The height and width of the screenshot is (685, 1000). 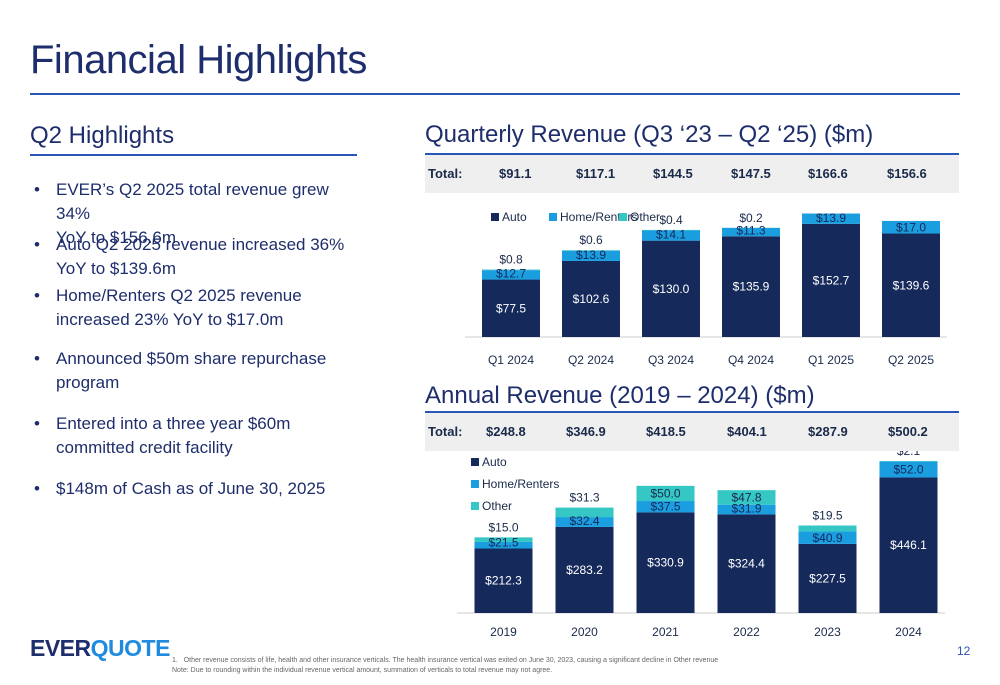 I want to click on data-label: $14.1, so click(x=671, y=235).